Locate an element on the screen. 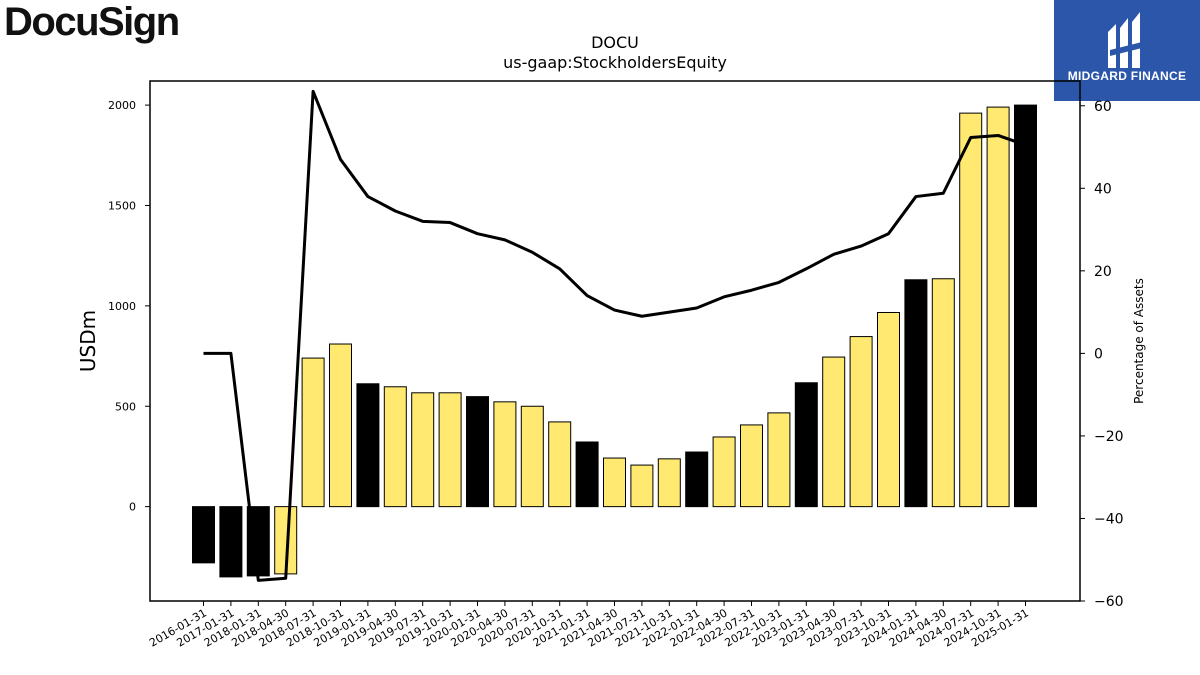 This screenshot has height=675, width=1200. y2-axis-label: Percentage of Assets is located at coordinates (1139, 341).